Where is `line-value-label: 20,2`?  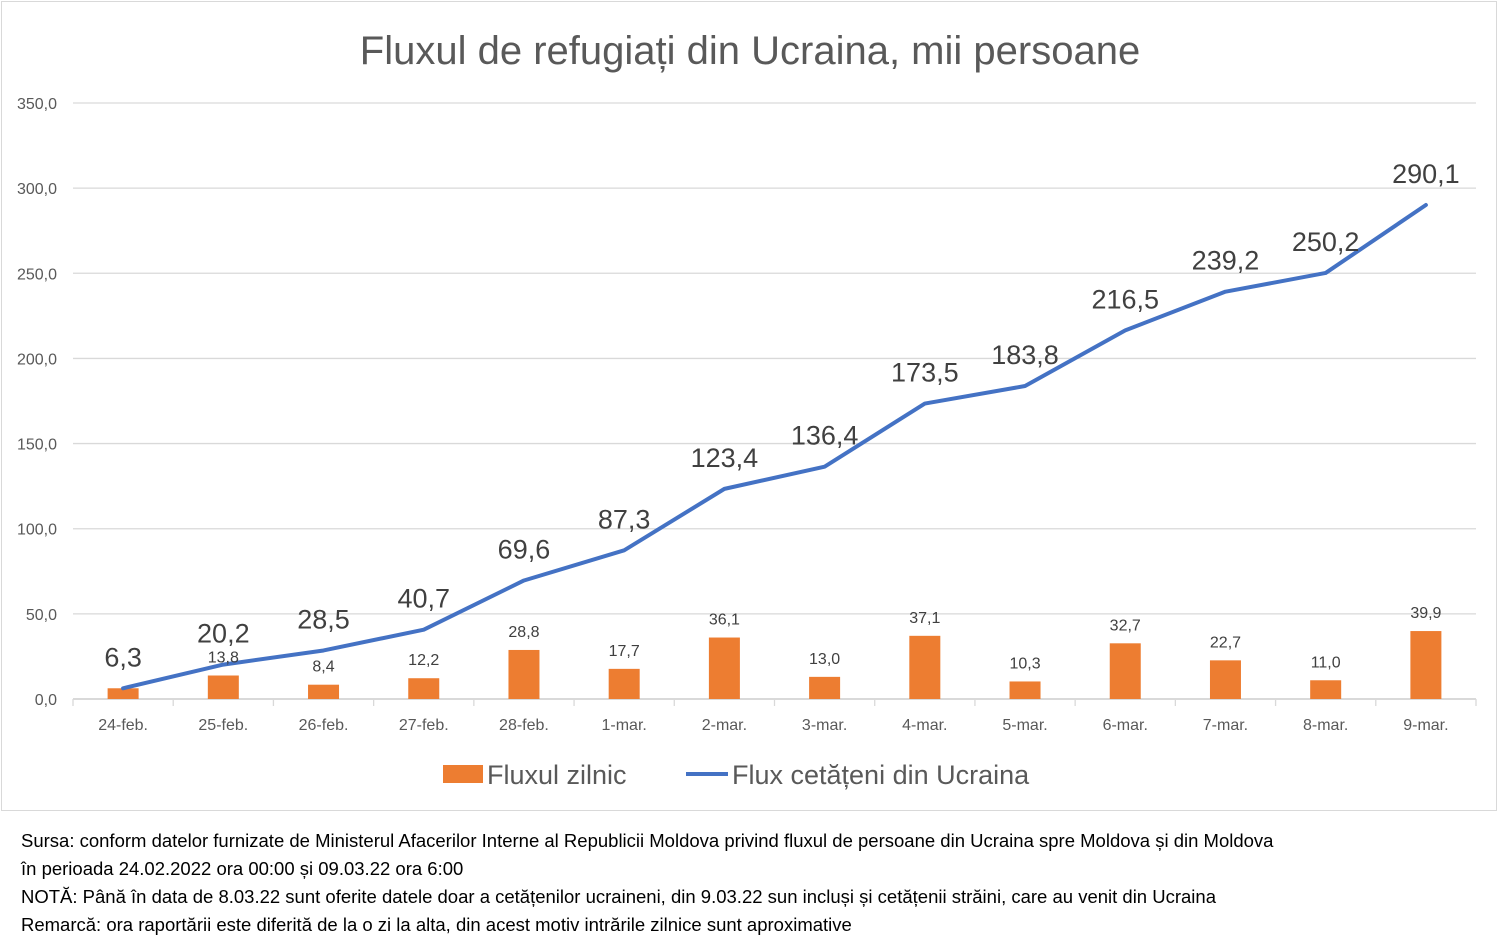
line-value-label: 20,2 is located at coordinates (223, 634).